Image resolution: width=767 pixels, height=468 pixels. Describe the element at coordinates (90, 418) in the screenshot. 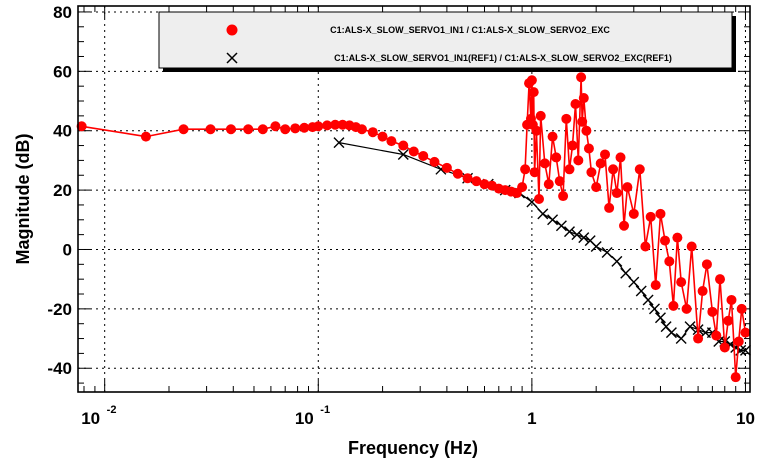

I see `x-tick-label-base: 10` at that location.